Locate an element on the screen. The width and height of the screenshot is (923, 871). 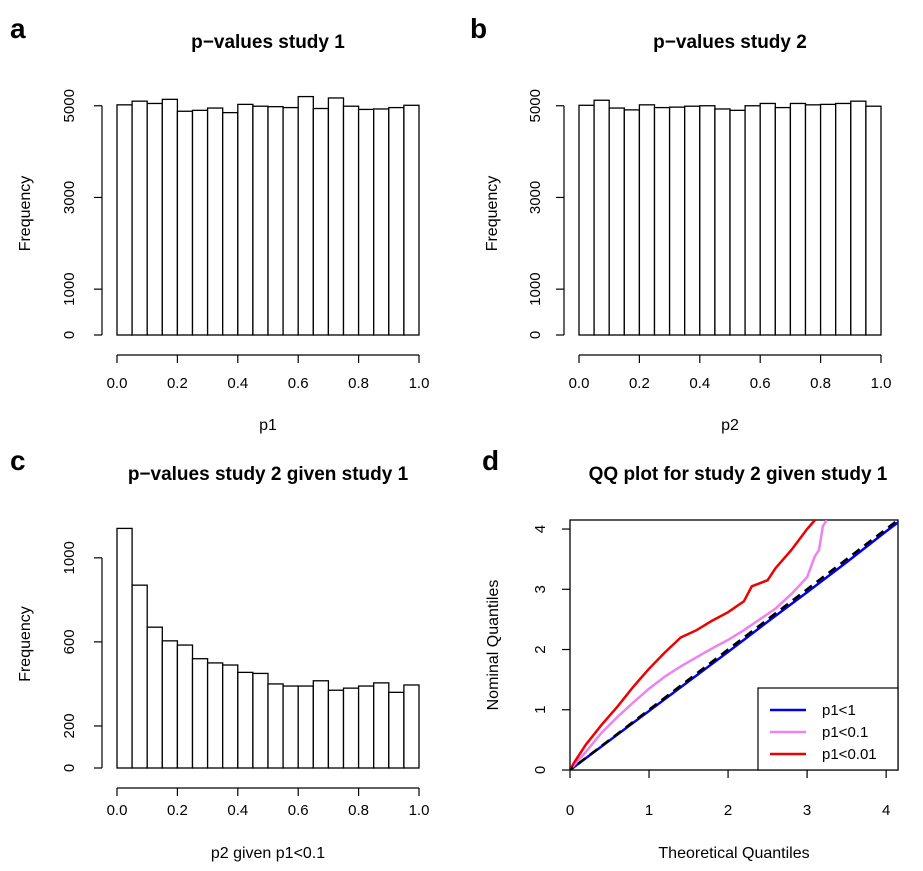
x-axis-label: p1 is located at coordinates (268, 425).